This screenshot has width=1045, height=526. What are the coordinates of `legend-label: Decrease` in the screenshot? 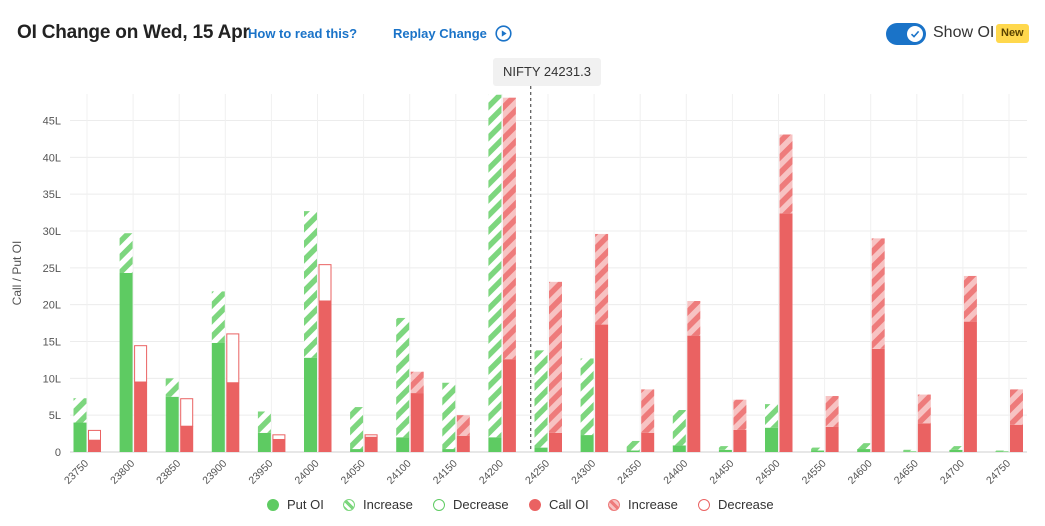 It's located at (481, 504).